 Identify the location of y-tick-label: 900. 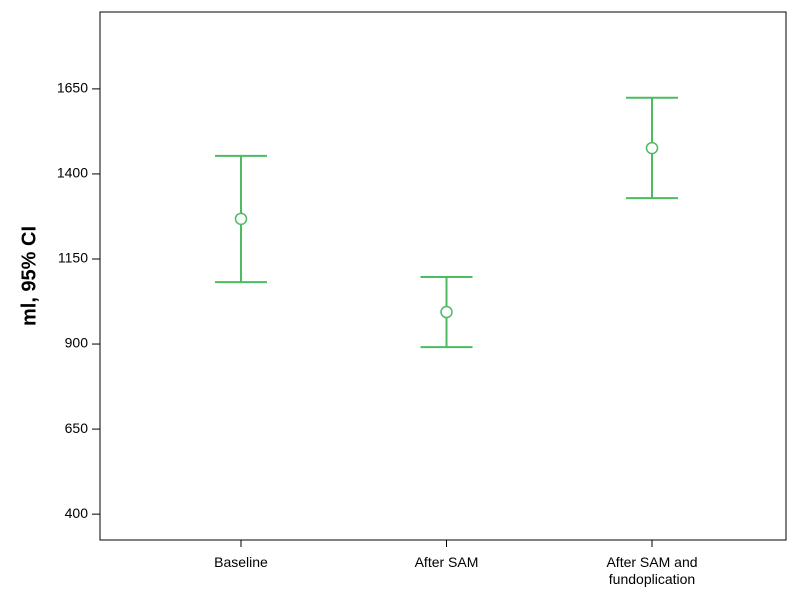
(77, 343).